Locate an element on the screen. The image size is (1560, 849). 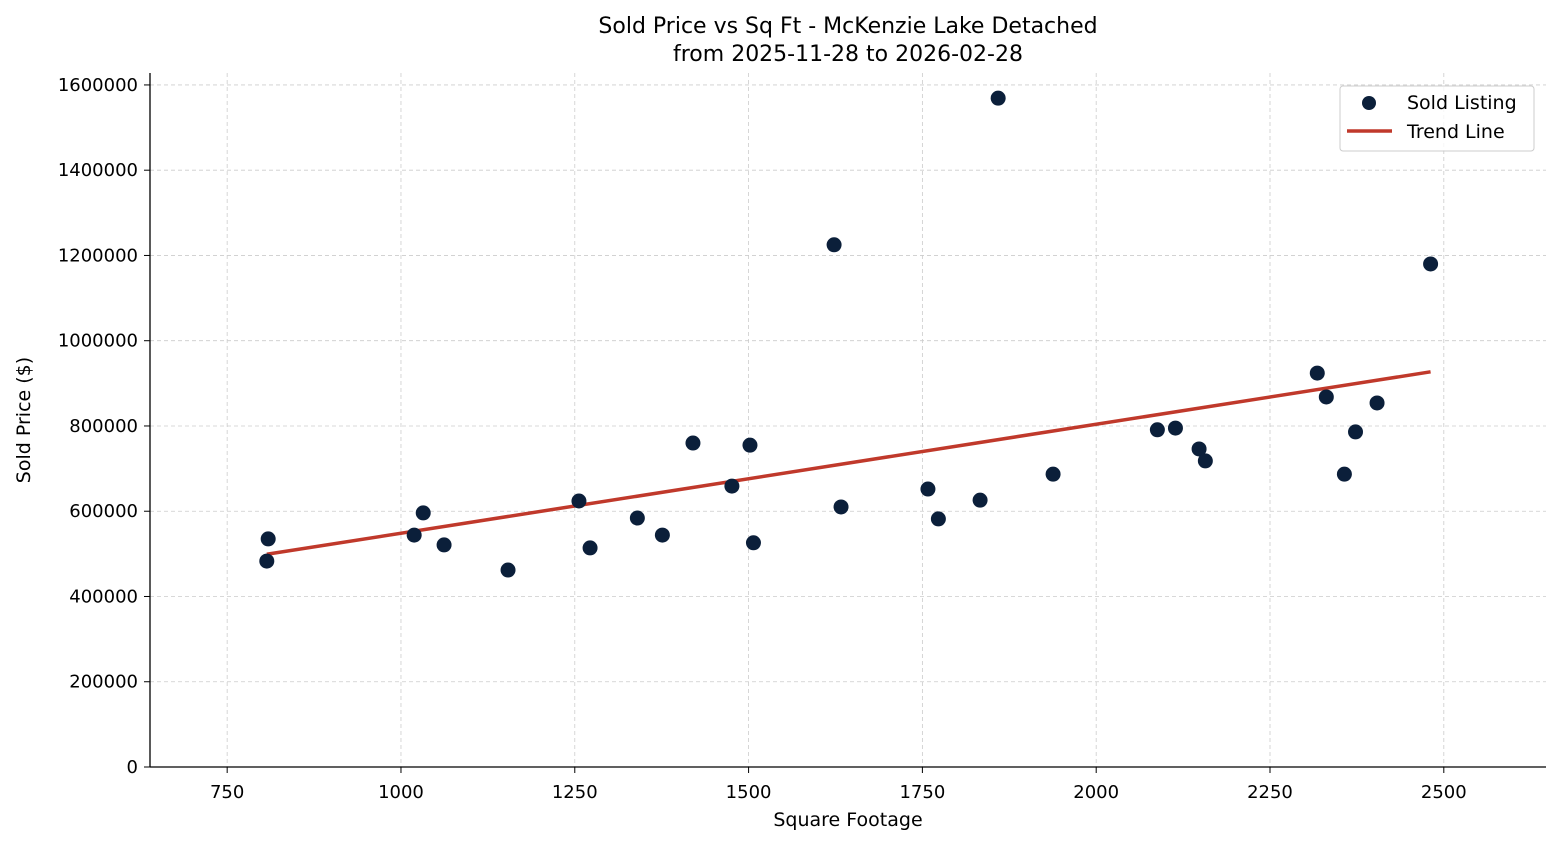
y-tick-label: 1400000 is located at coordinates (98, 170).